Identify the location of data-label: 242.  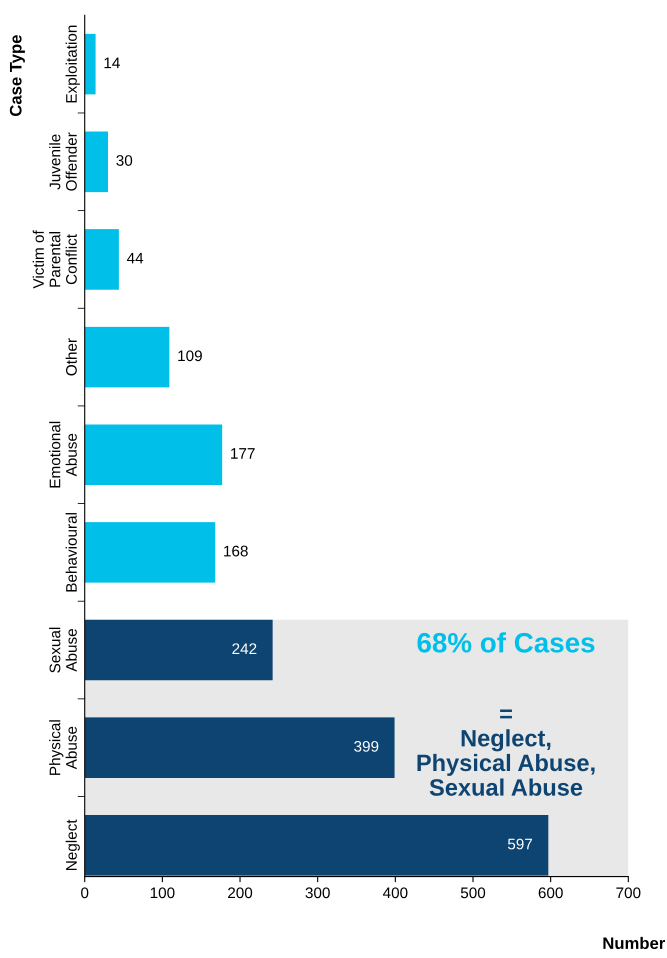
(244, 648).